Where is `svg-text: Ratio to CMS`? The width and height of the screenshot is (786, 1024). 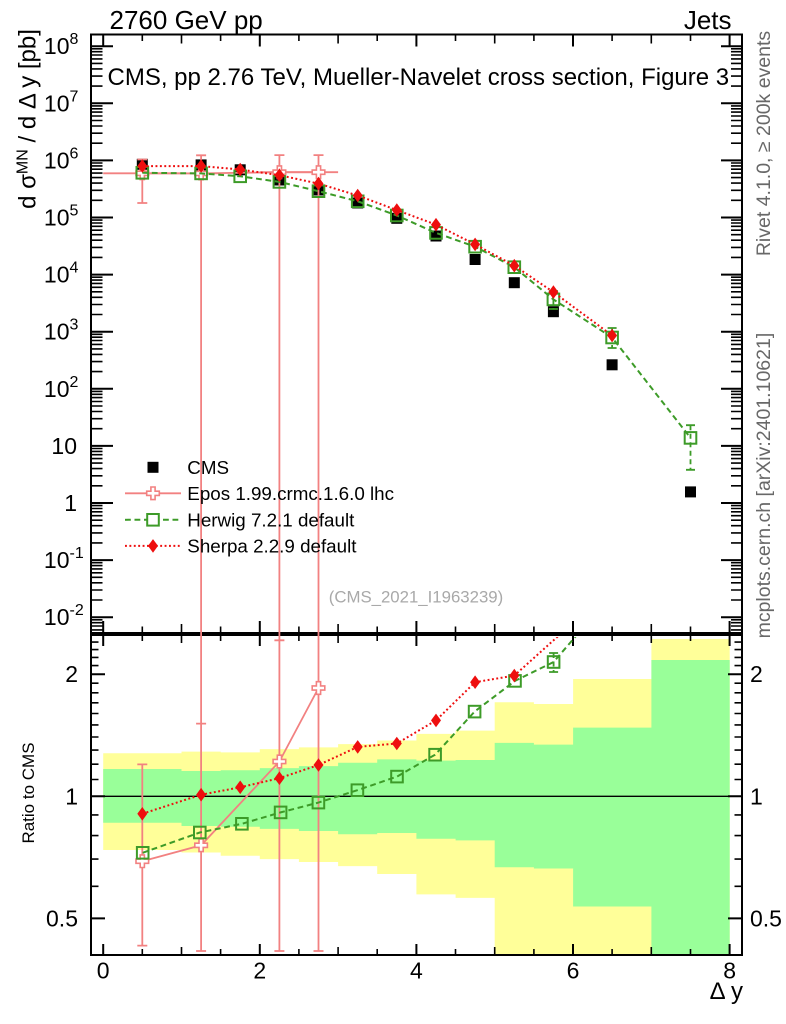
svg-text: Ratio to CMS is located at coordinates (28, 792).